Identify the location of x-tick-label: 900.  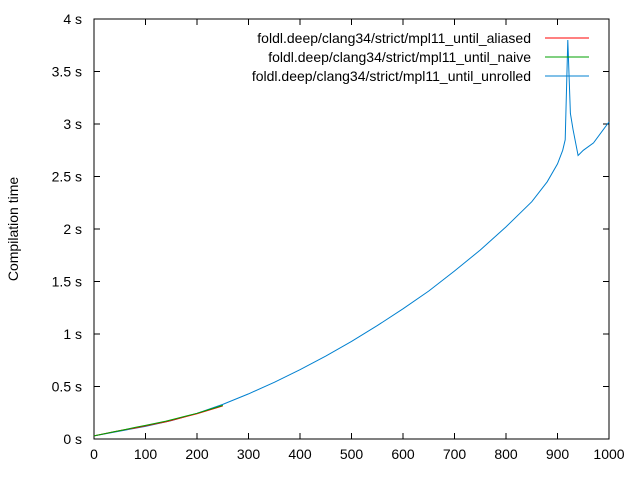
(558, 454).